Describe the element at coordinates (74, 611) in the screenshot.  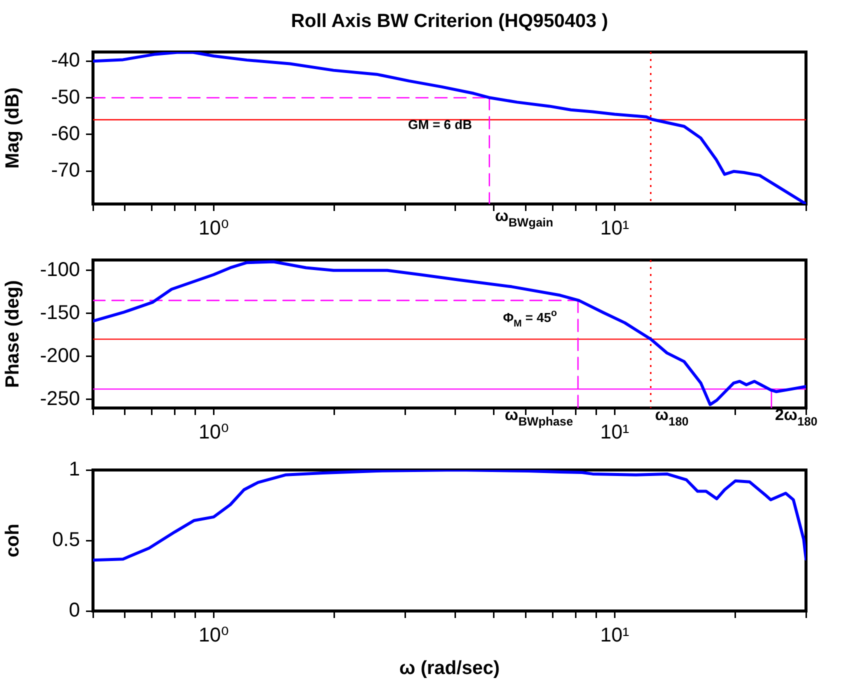
I see `y-tick-label: 0` at that location.